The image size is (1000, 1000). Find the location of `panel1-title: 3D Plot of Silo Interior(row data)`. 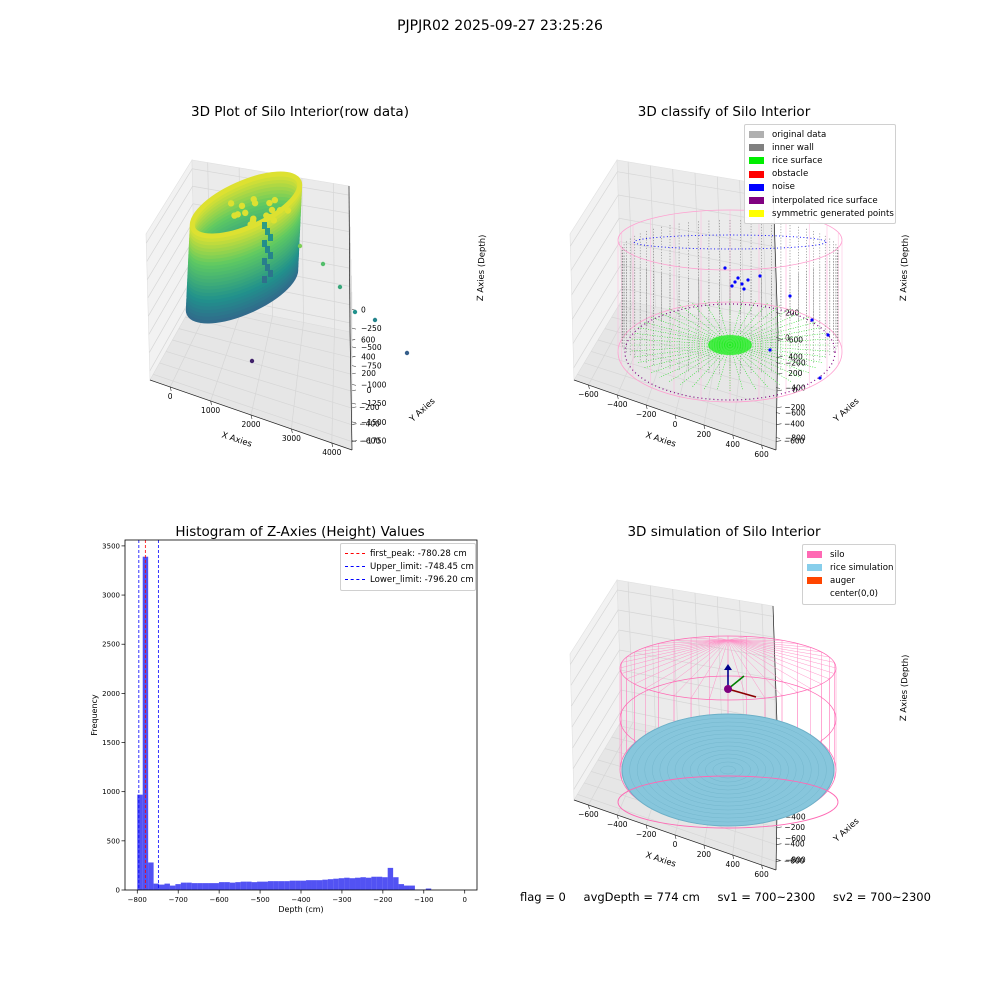

panel1-title: 3D Plot of Silo Interior(row data) is located at coordinates (300, 112).